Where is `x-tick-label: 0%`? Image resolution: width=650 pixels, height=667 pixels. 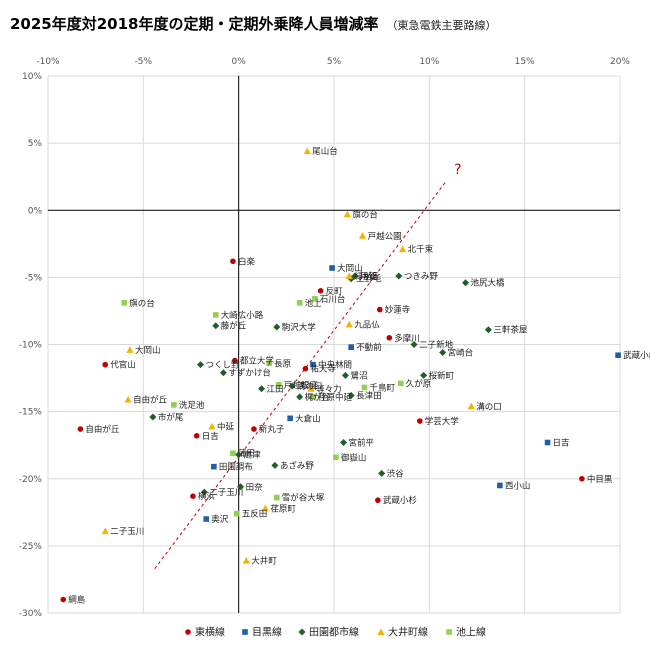
x-tick-label: 0% is located at coordinates (239, 62).